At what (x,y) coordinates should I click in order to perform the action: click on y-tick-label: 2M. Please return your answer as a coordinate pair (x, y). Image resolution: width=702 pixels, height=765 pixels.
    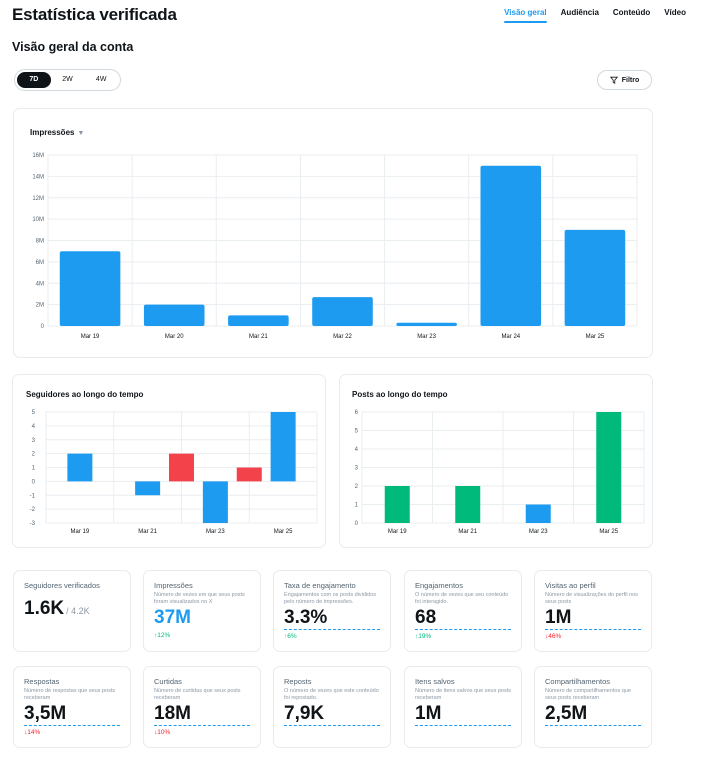
    Looking at the image, I should click on (40, 306).